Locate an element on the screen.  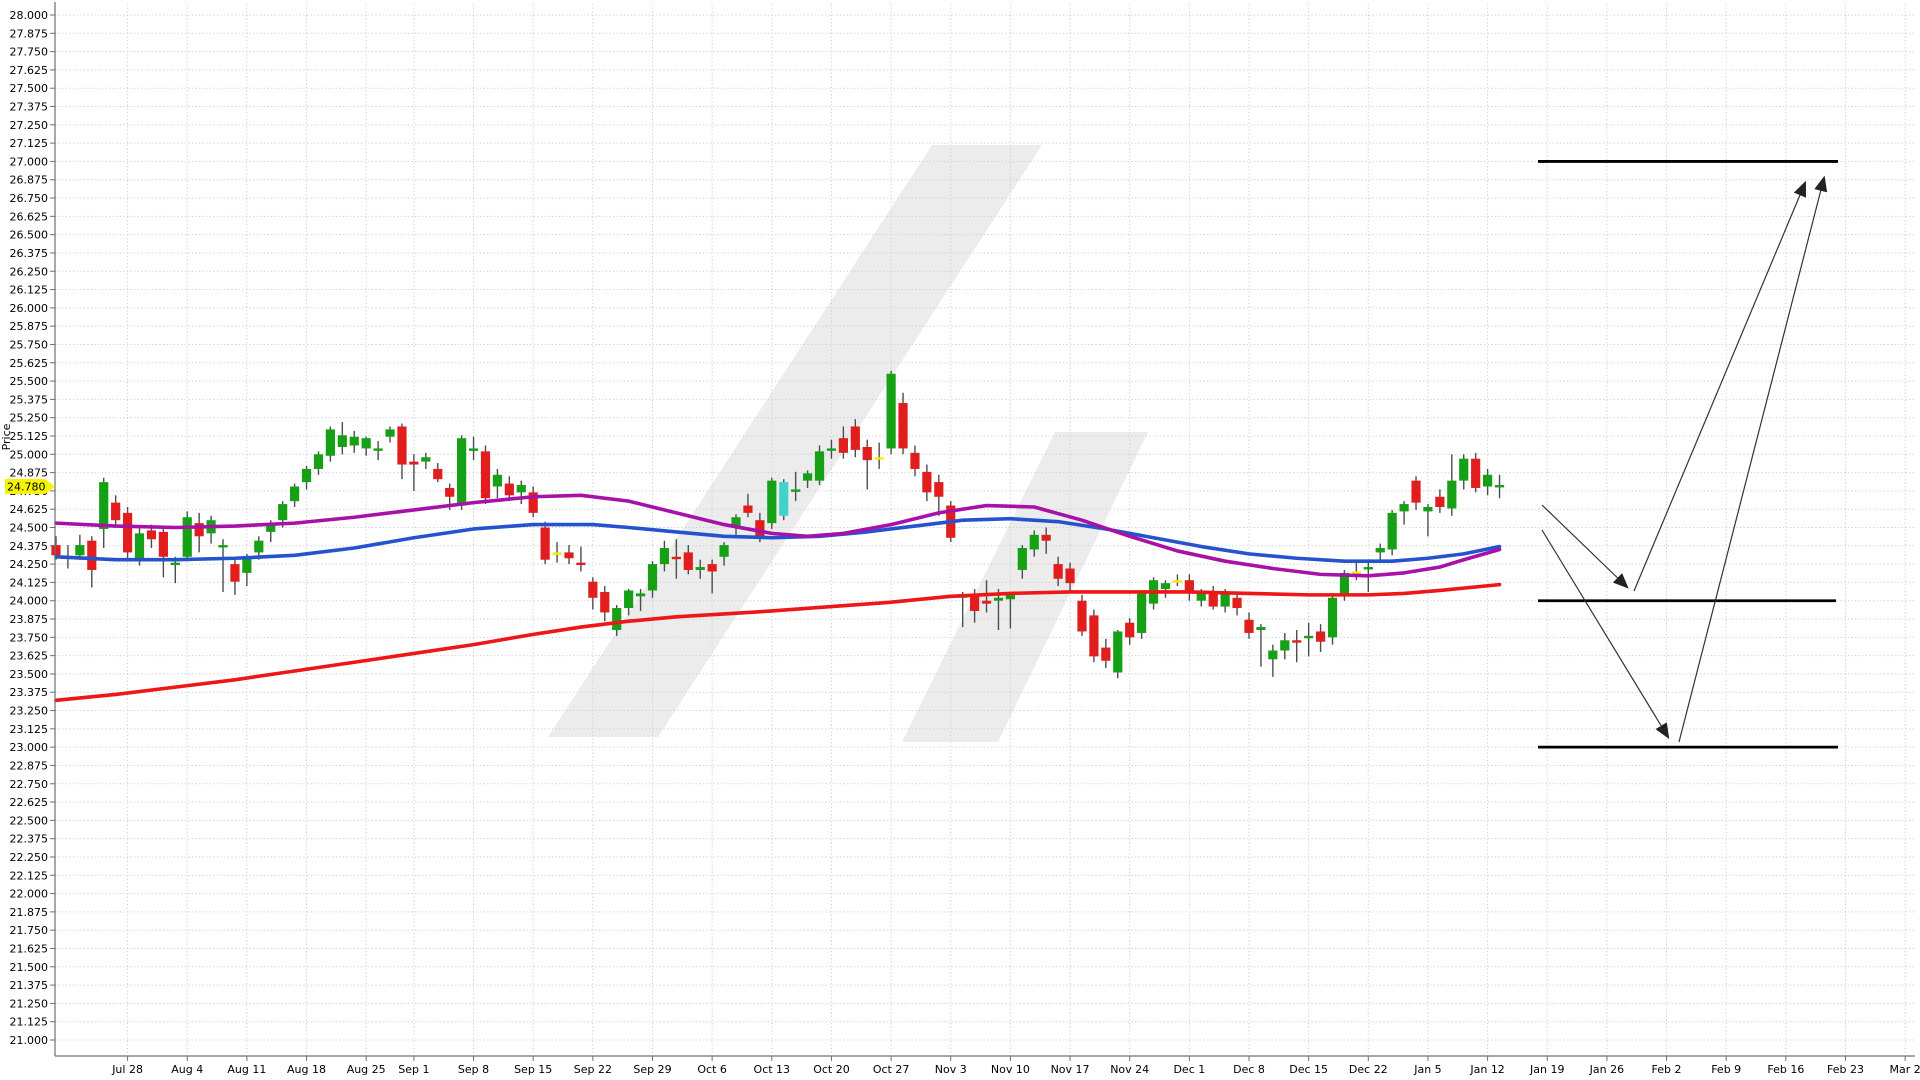
y-tick-label: 25.625 is located at coordinates (29, 363).